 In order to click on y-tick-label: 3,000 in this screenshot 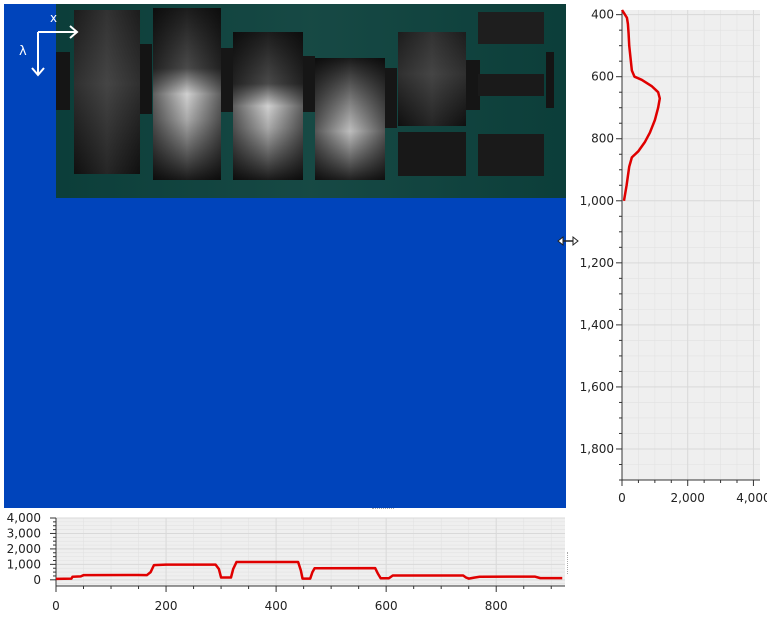, I will do `click(24, 533)`.